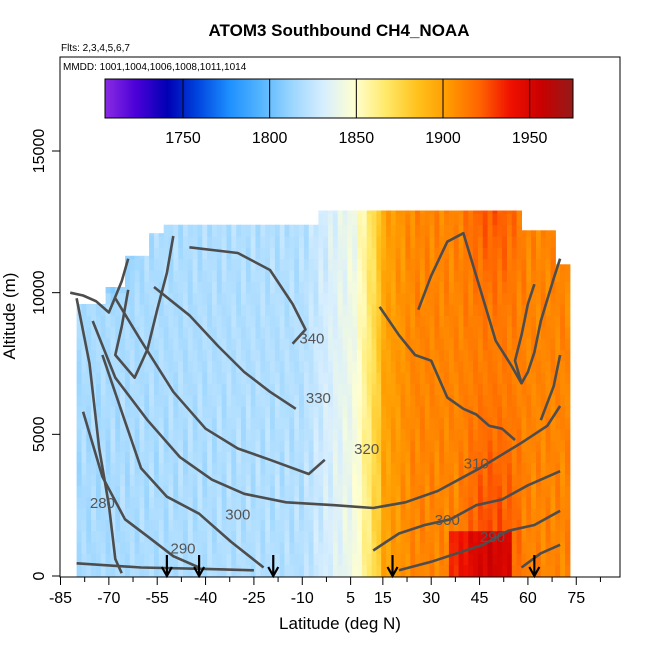 Image resolution: width=650 pixels, height=650 pixels. What do you see at coordinates (253, 598) in the screenshot?
I see `x-tick-label: -25` at bounding box center [253, 598].